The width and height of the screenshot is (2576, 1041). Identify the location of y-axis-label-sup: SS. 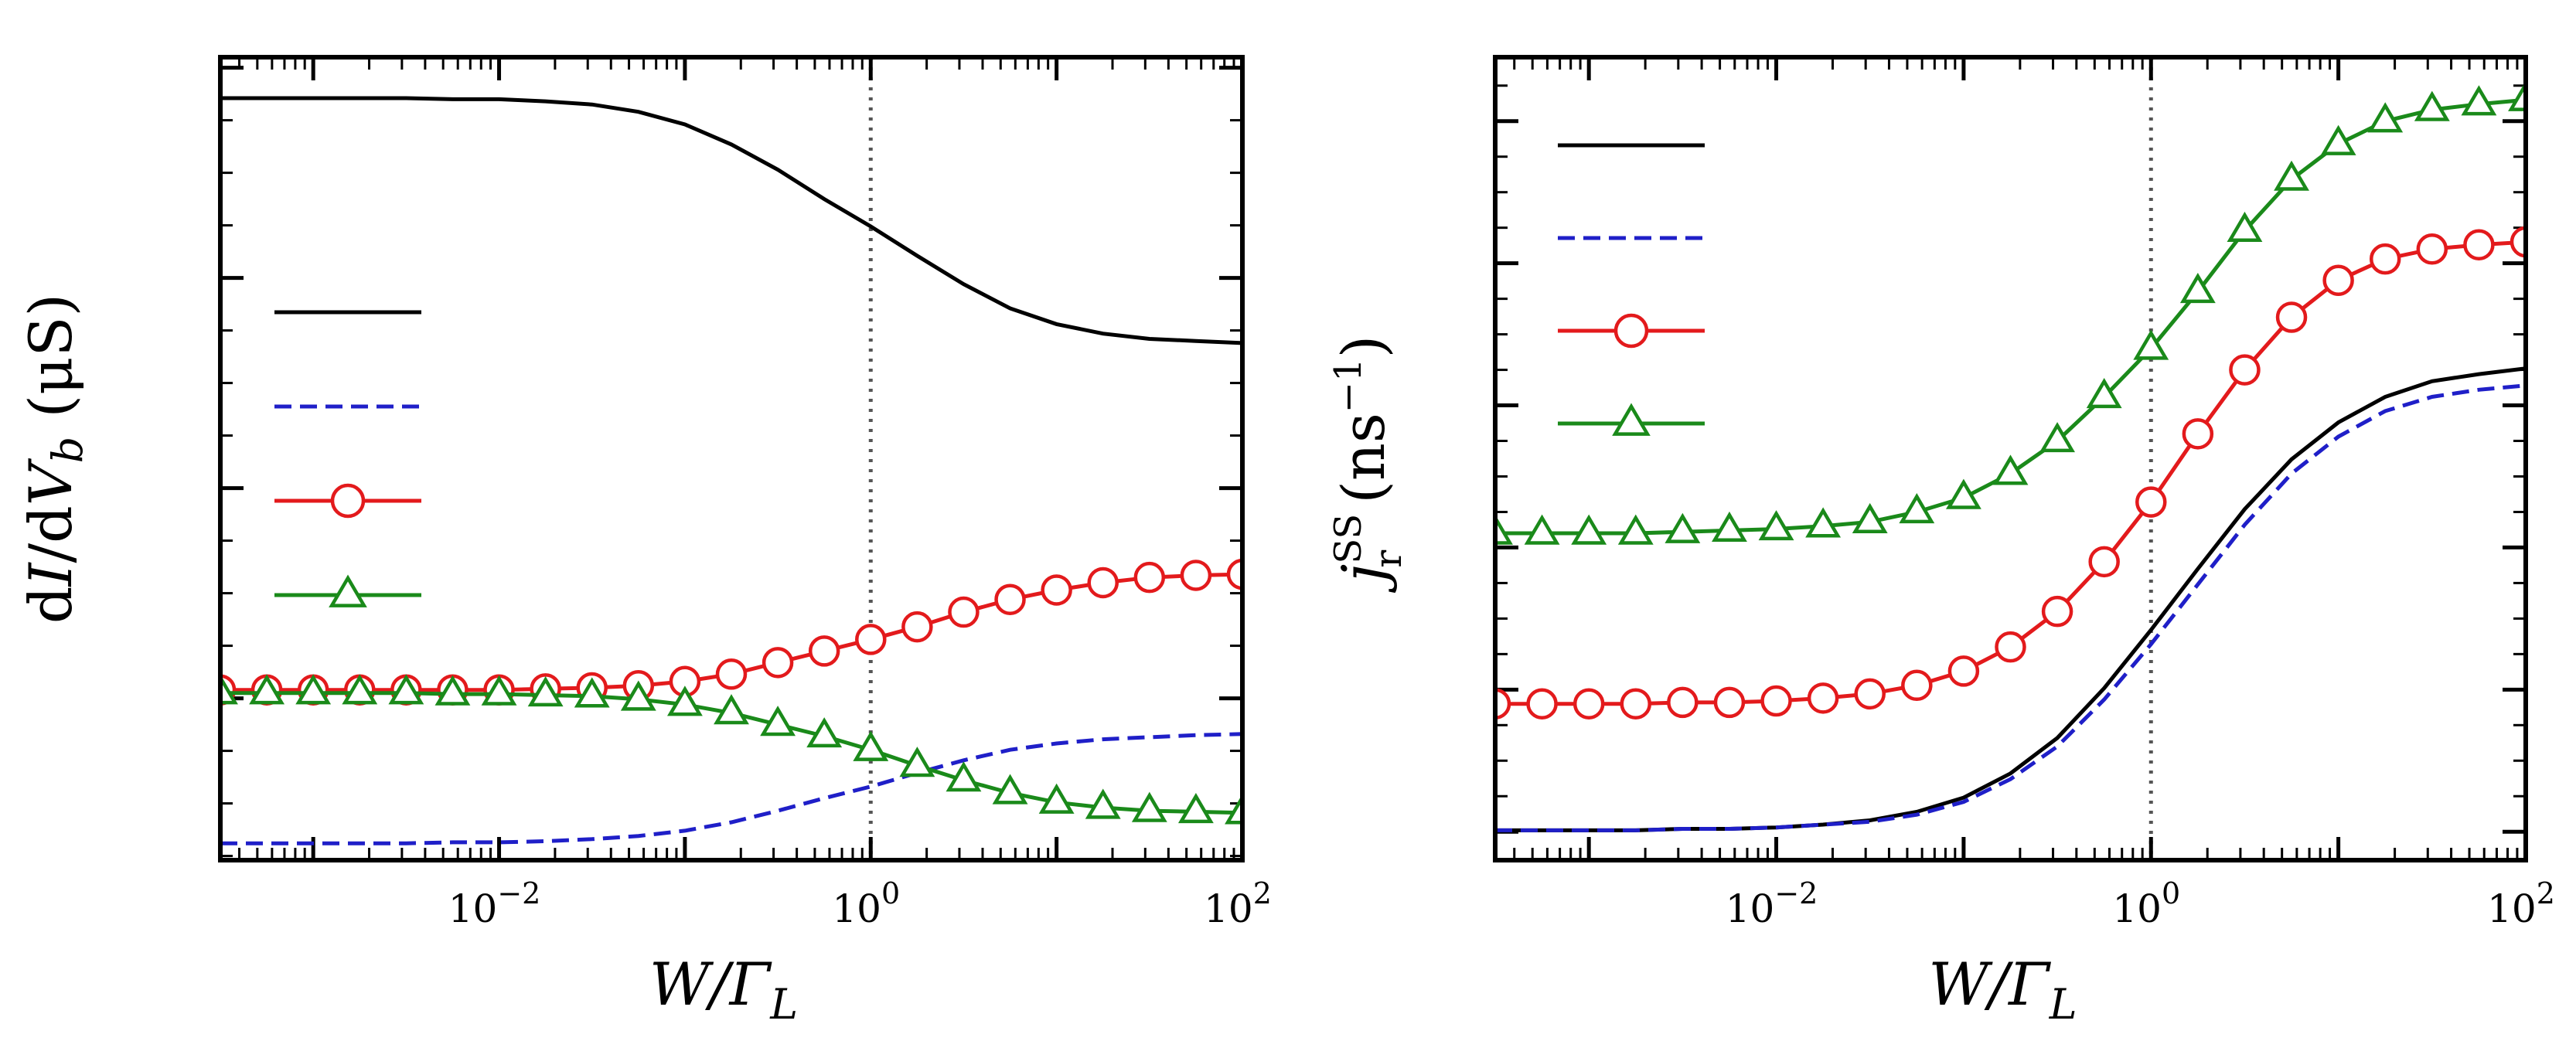
(1348, 539).